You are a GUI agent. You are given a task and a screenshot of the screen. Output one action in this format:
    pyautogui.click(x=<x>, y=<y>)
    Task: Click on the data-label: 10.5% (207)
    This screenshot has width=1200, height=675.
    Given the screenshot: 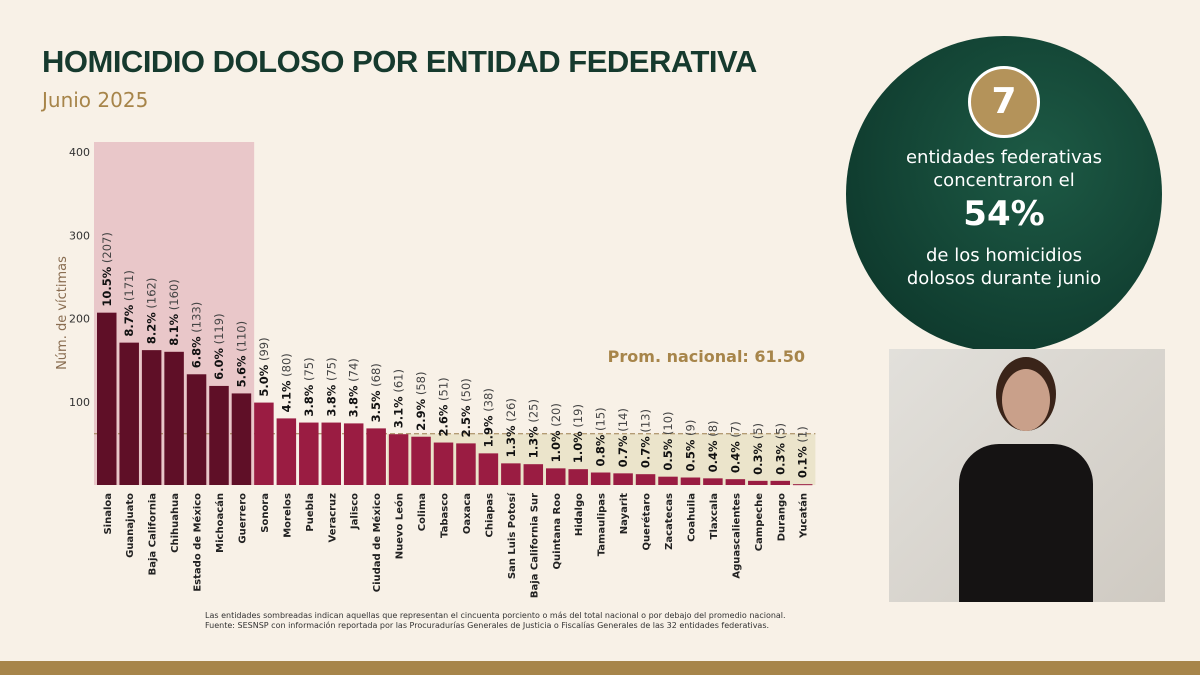 What is the action you would take?
    pyautogui.click(x=107, y=269)
    